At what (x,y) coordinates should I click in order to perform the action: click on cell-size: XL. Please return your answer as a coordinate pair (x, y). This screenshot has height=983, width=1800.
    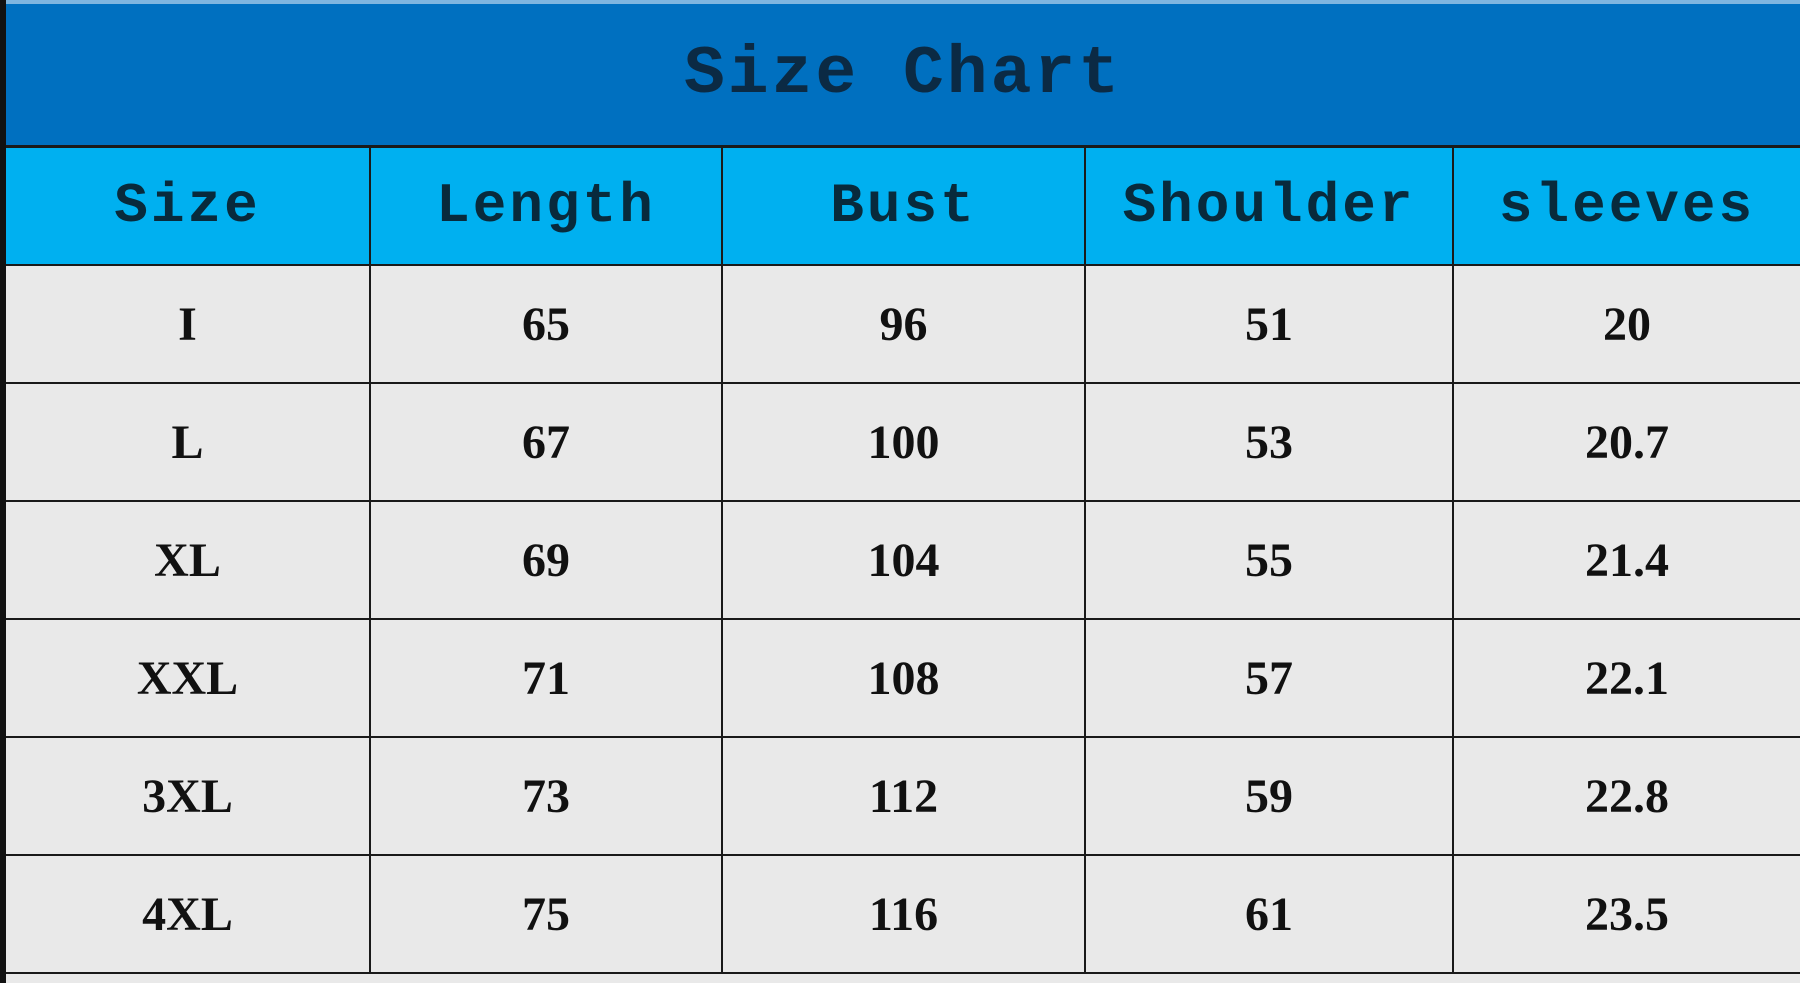
    Looking at the image, I should click on (188, 560).